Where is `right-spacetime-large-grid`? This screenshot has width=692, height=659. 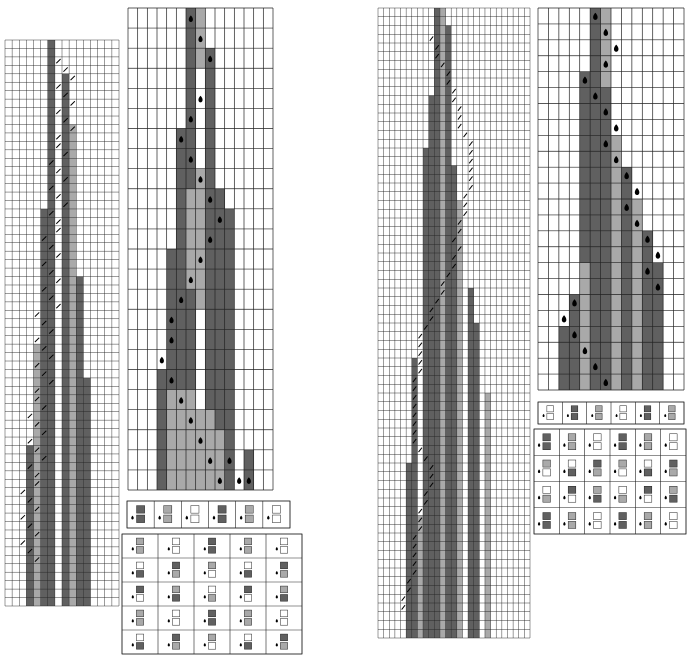
right-spacetime-large-grid is located at coordinates (611, 199).